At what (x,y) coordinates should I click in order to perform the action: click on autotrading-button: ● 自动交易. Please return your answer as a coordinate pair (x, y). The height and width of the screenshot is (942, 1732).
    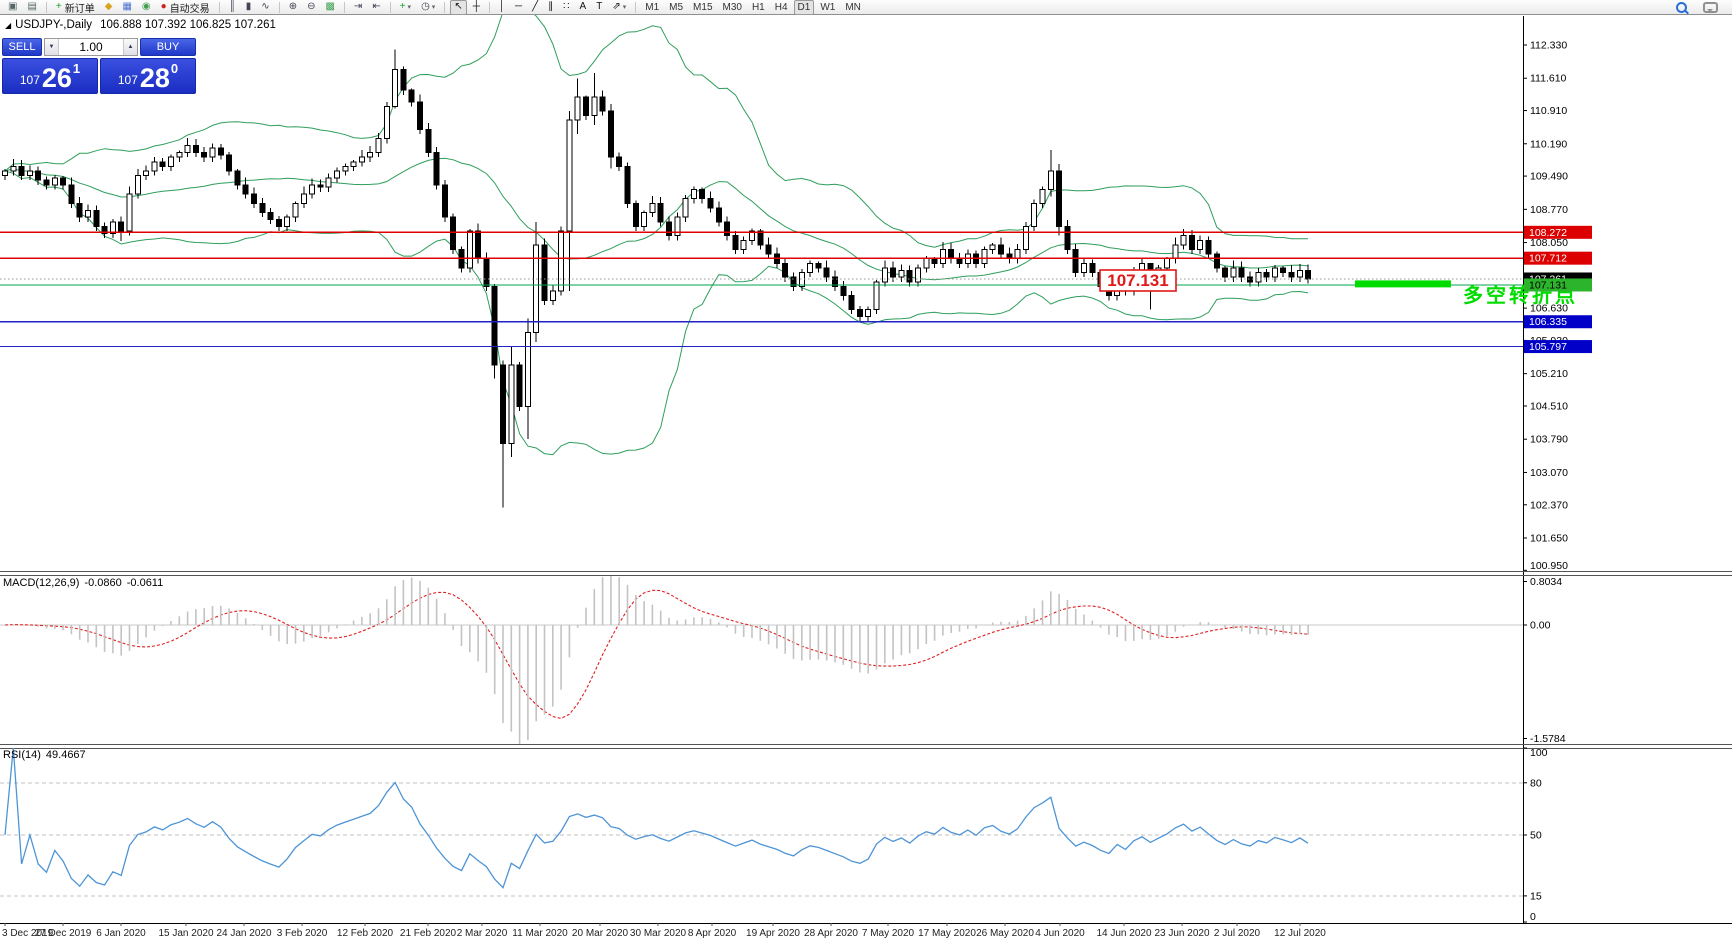
    Looking at the image, I should click on (185, 7).